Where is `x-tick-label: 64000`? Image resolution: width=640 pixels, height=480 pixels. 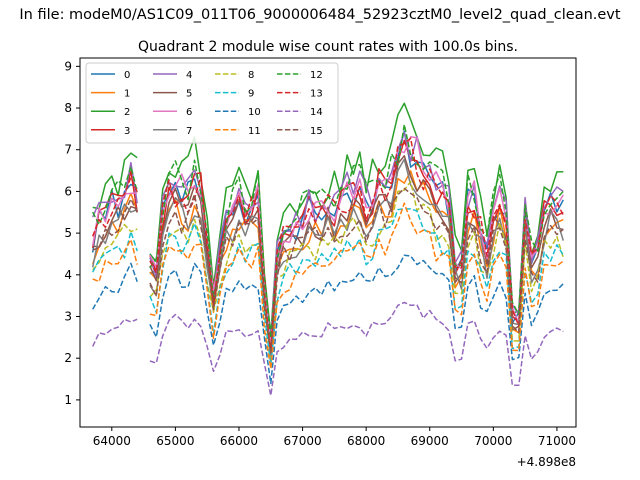
x-tick-label: 64000 is located at coordinates (112, 441).